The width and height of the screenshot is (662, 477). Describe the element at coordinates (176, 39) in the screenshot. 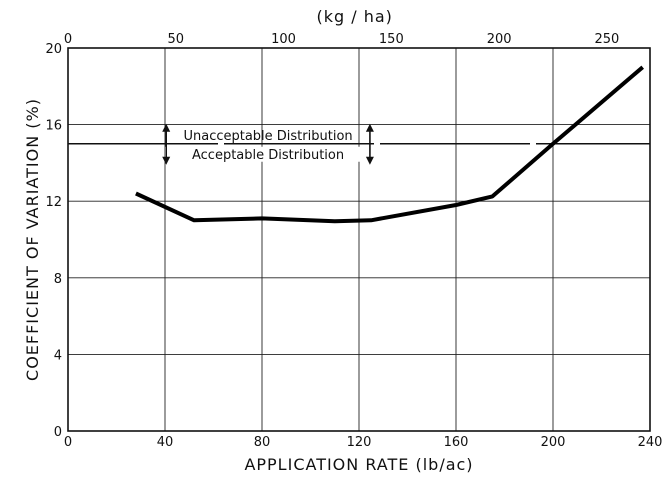

I see `top-tick-label: 50` at that location.